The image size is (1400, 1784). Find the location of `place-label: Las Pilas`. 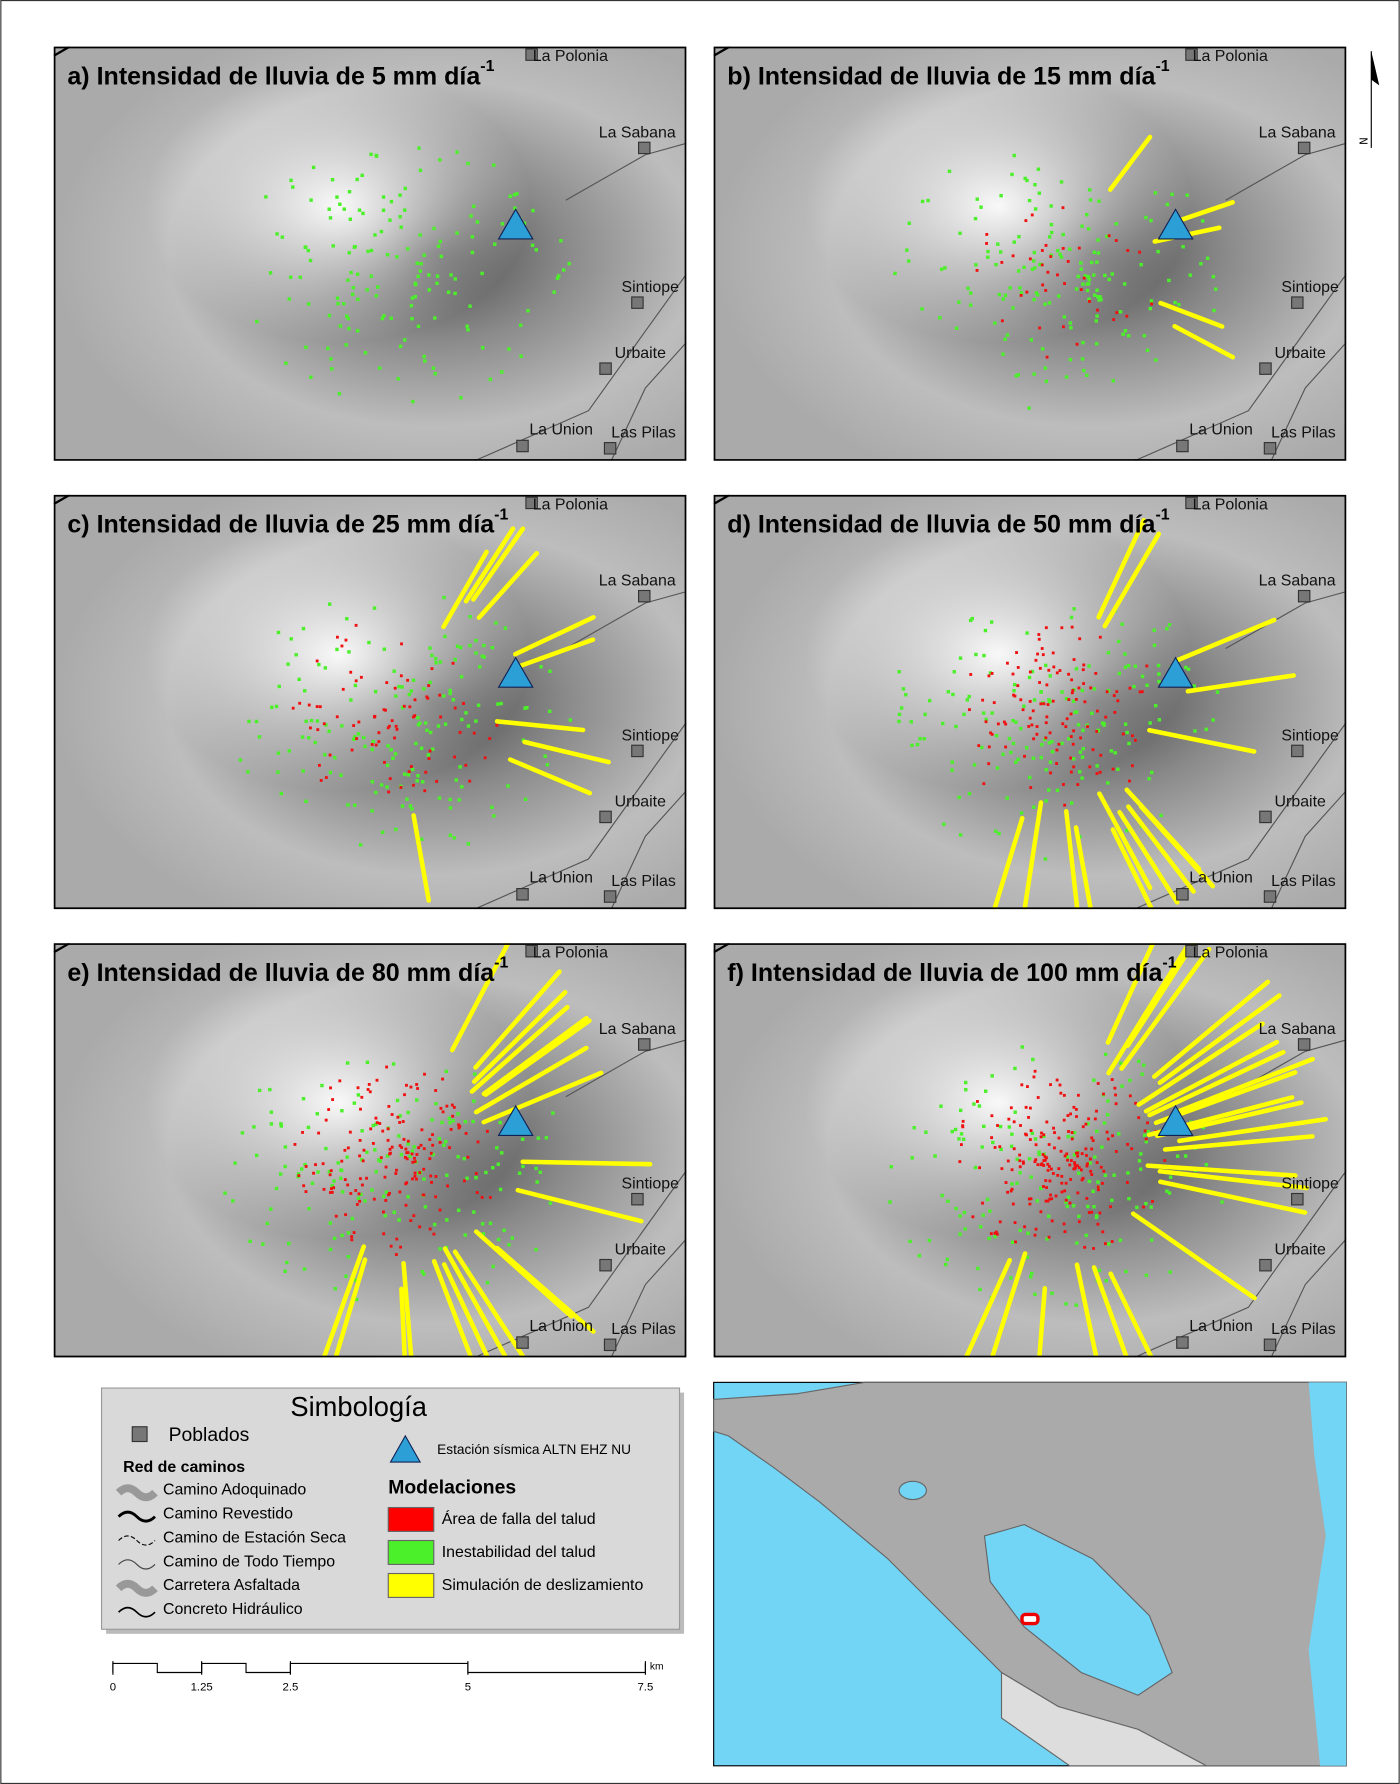

place-label: Las Pilas is located at coordinates (643, 433).